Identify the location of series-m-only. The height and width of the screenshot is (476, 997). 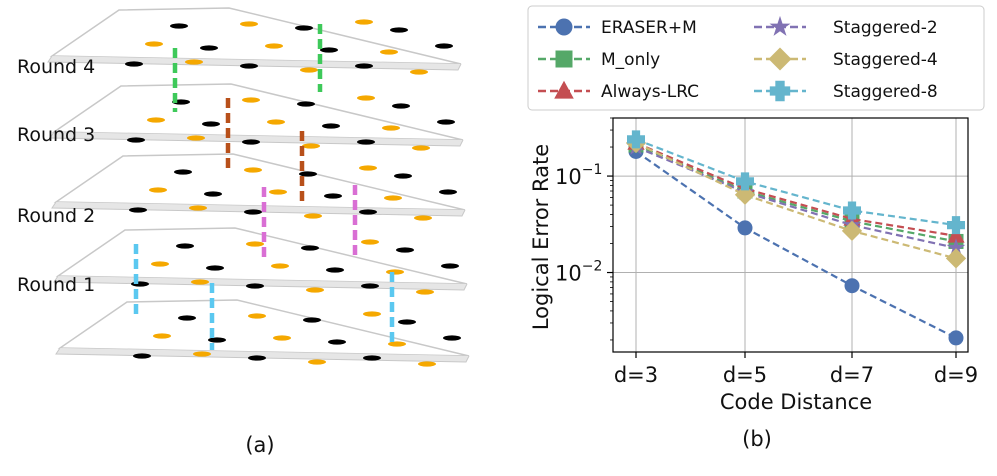
(796, 193).